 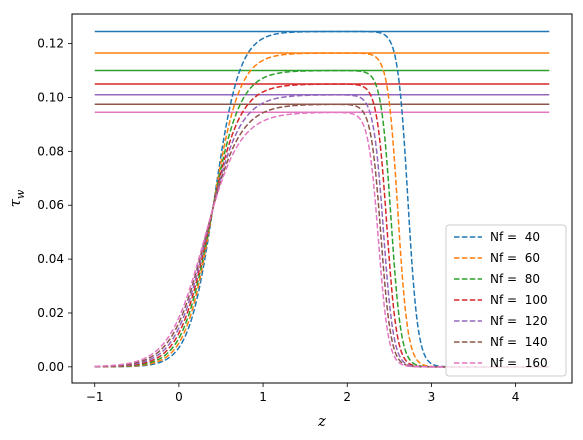 I want to click on y-tick-label-4: 0.06, so click(x=50, y=205).